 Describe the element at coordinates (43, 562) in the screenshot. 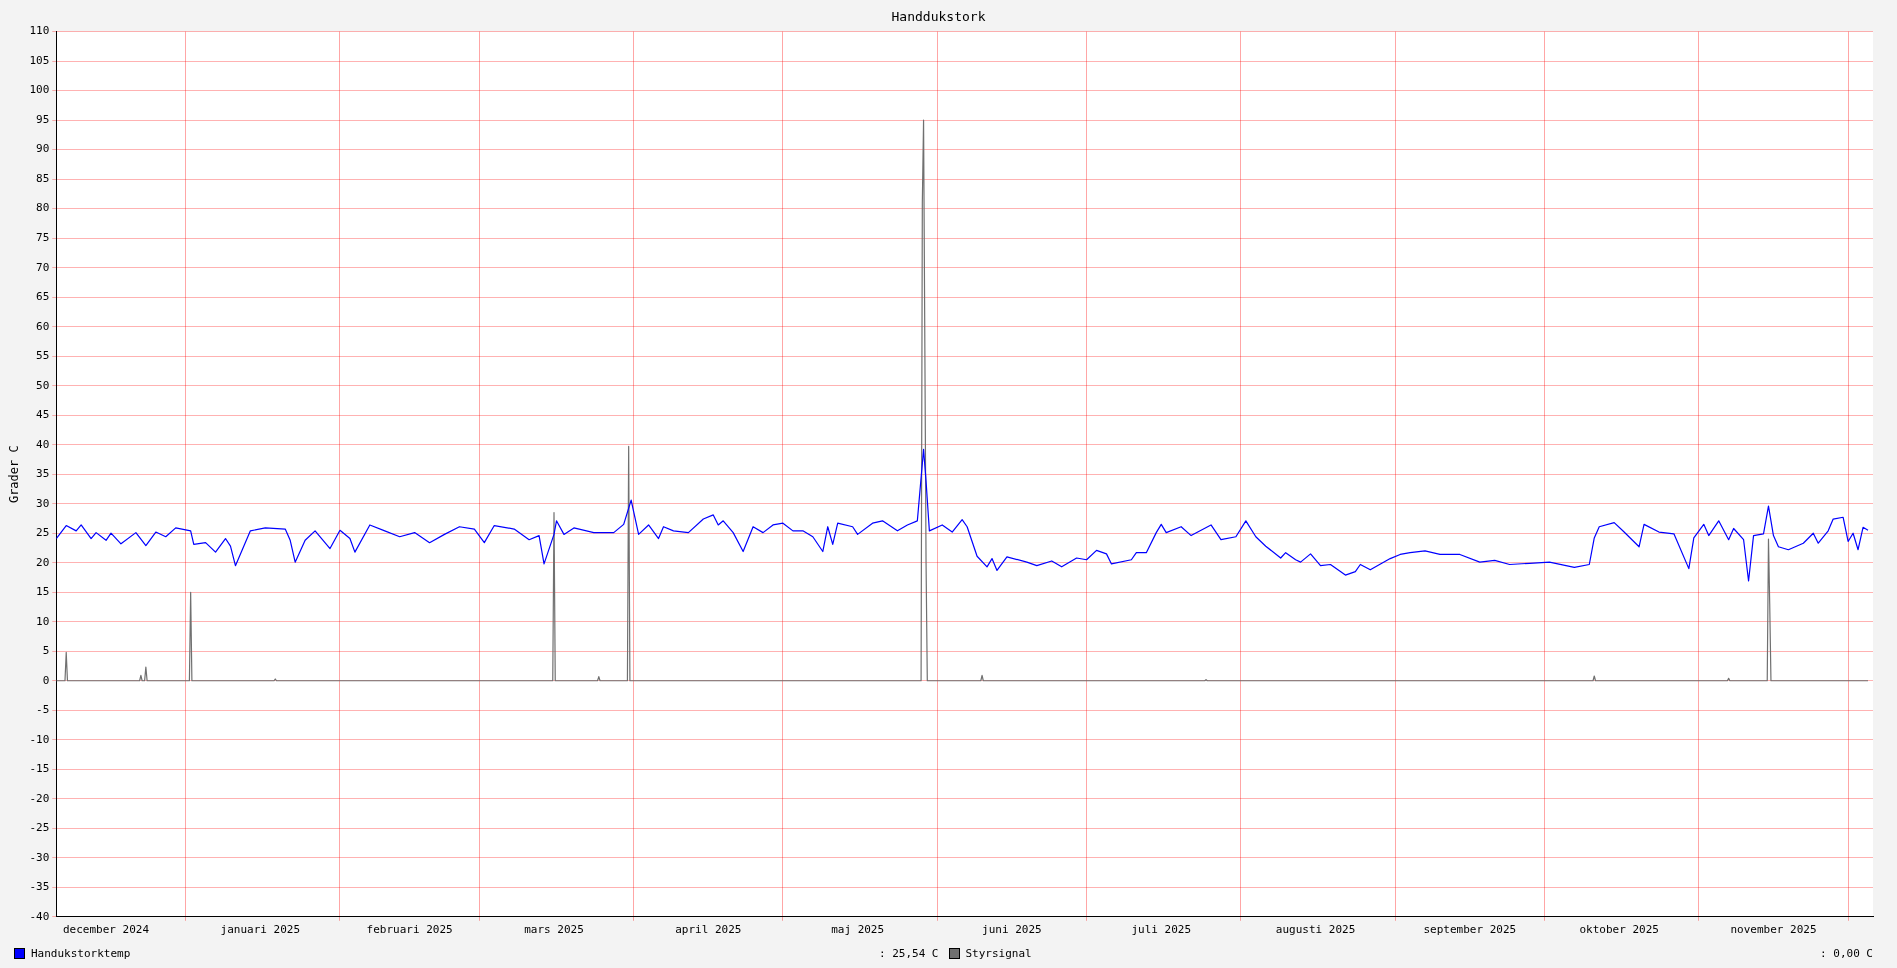

I see `y-tick-label: 20` at that location.